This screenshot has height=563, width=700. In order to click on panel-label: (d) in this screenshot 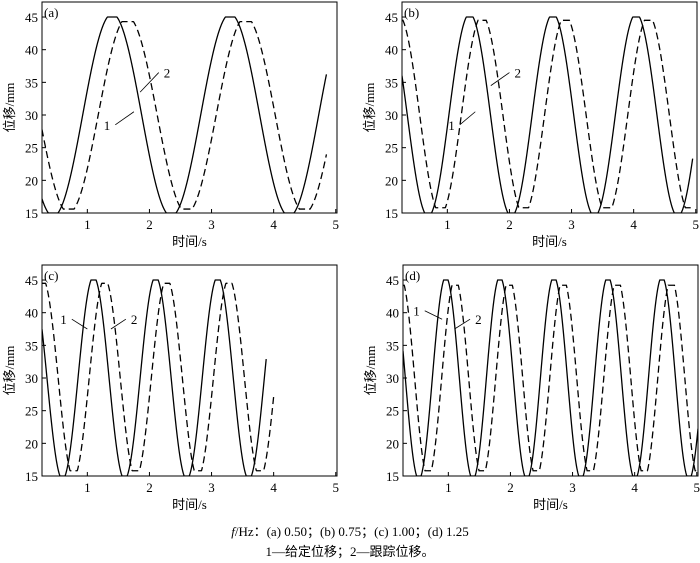, I will do `click(412, 275)`.